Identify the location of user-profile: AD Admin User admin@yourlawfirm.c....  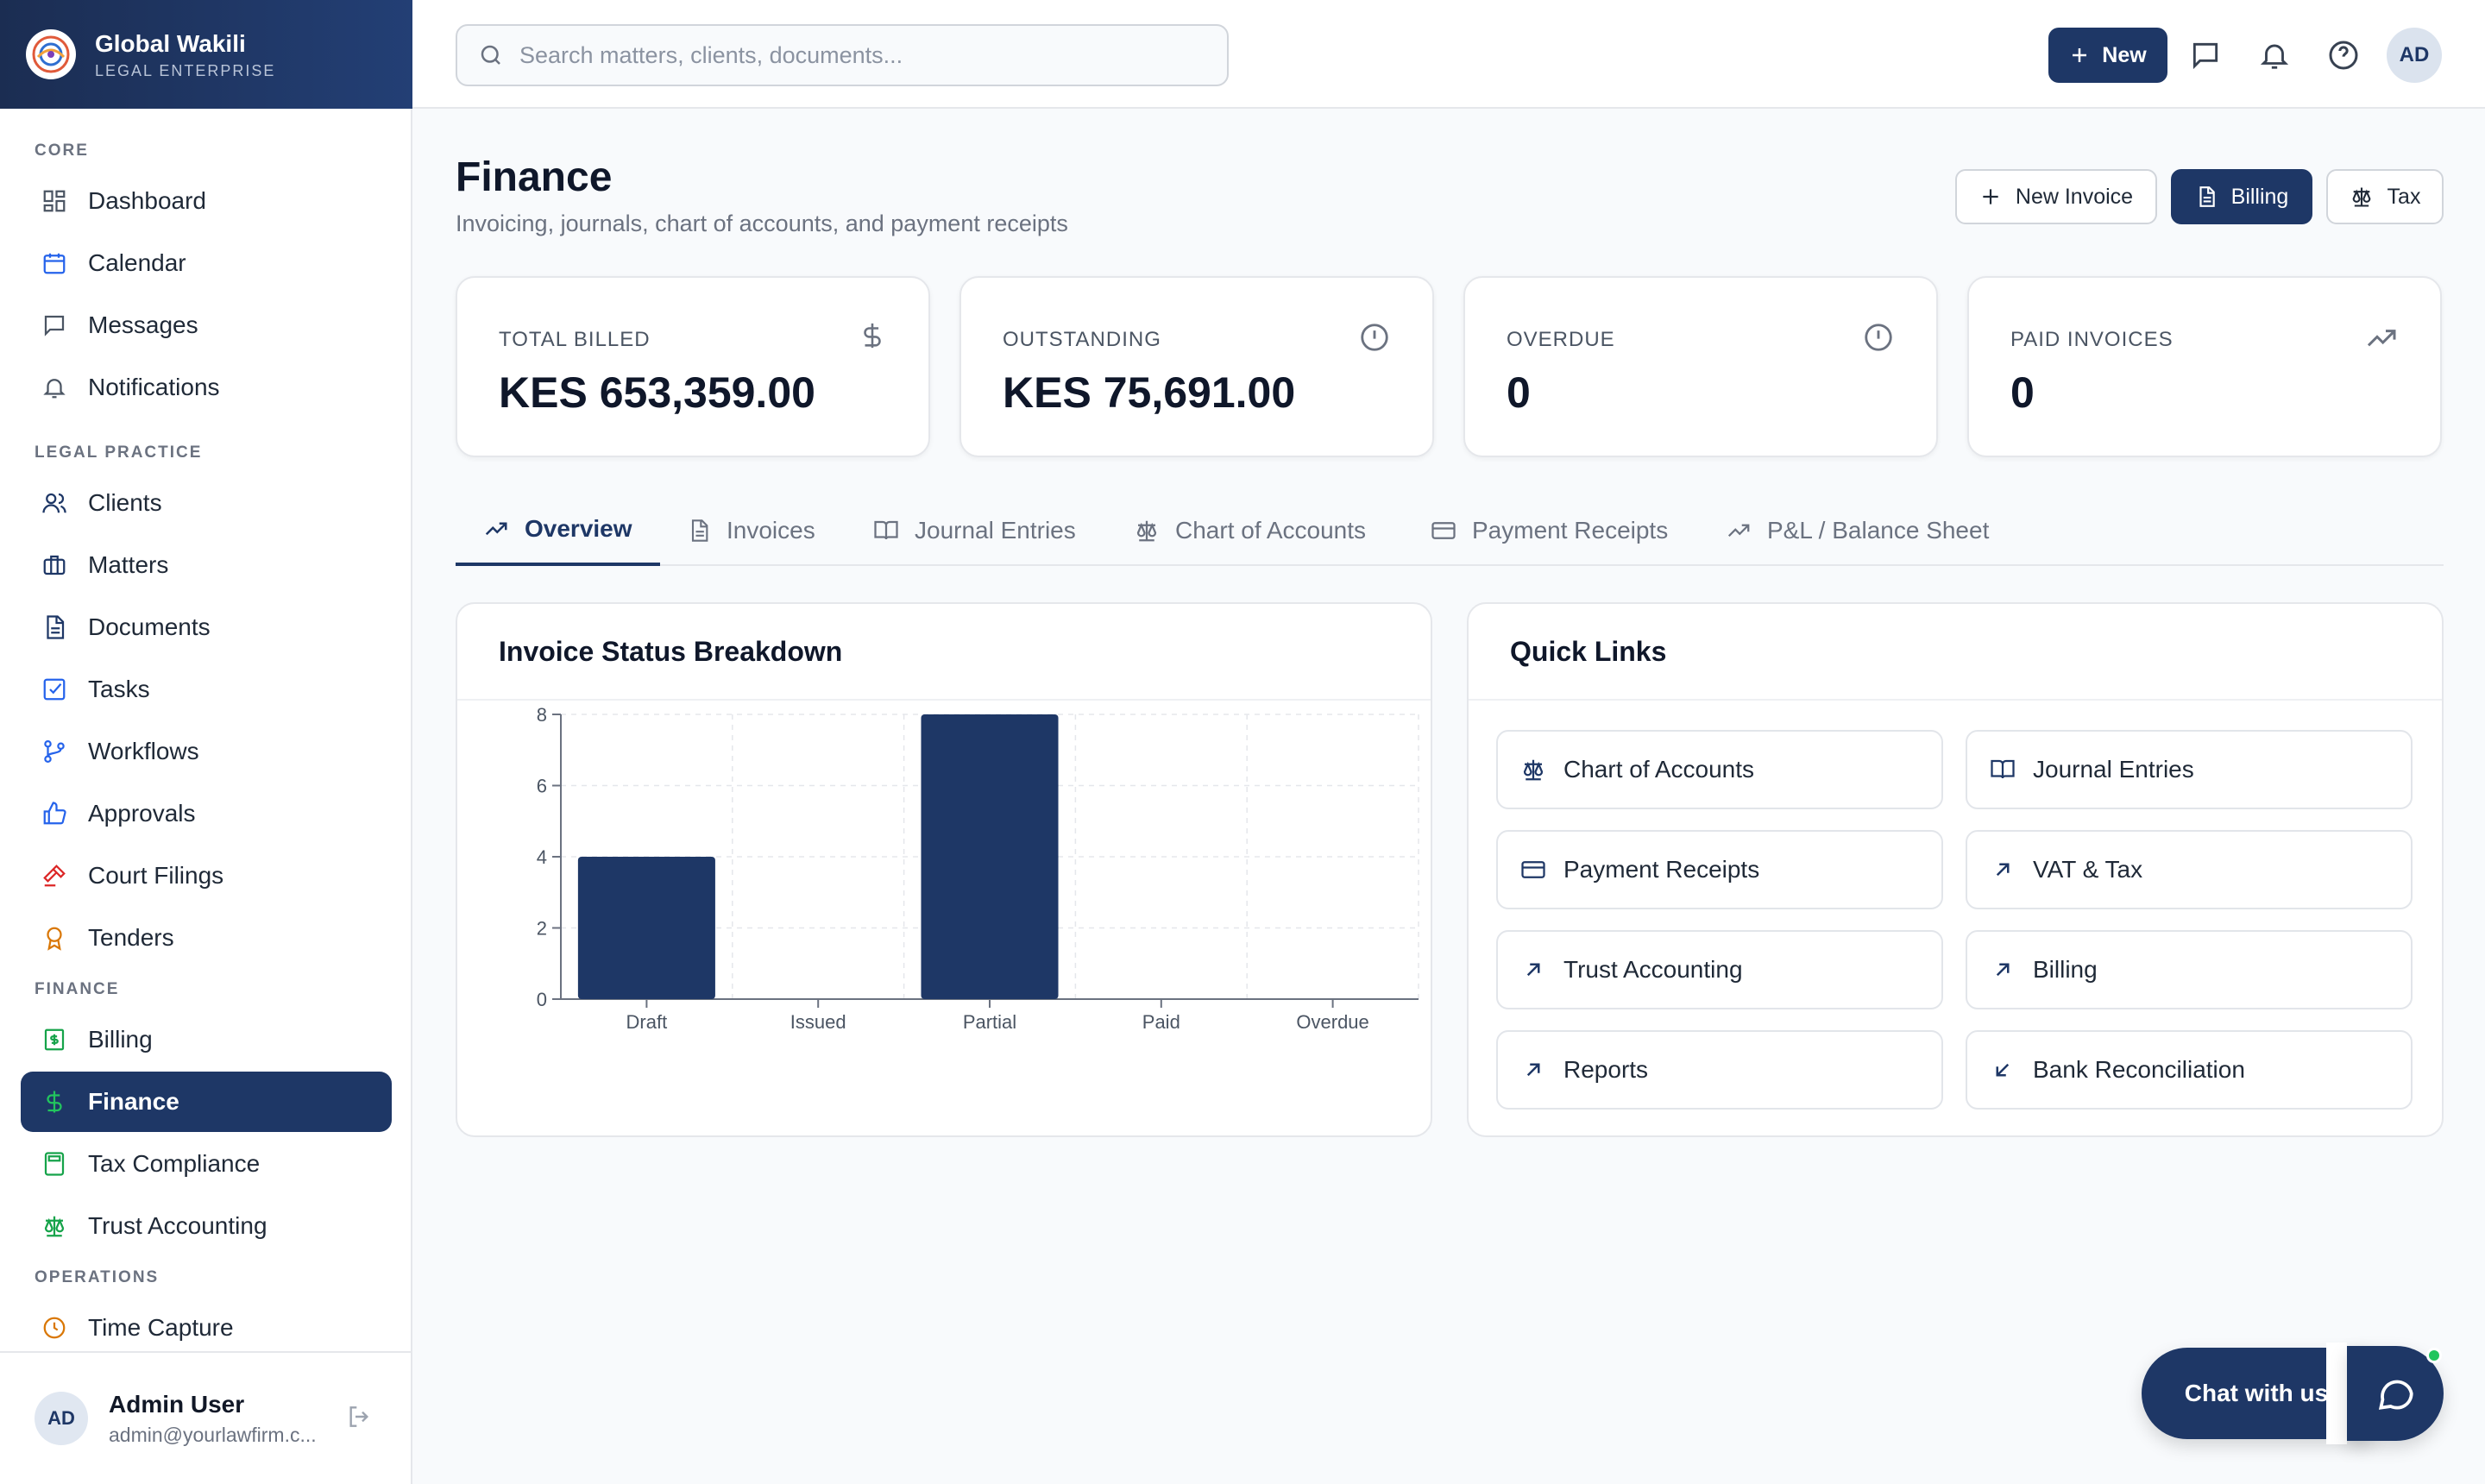
(206, 1417).